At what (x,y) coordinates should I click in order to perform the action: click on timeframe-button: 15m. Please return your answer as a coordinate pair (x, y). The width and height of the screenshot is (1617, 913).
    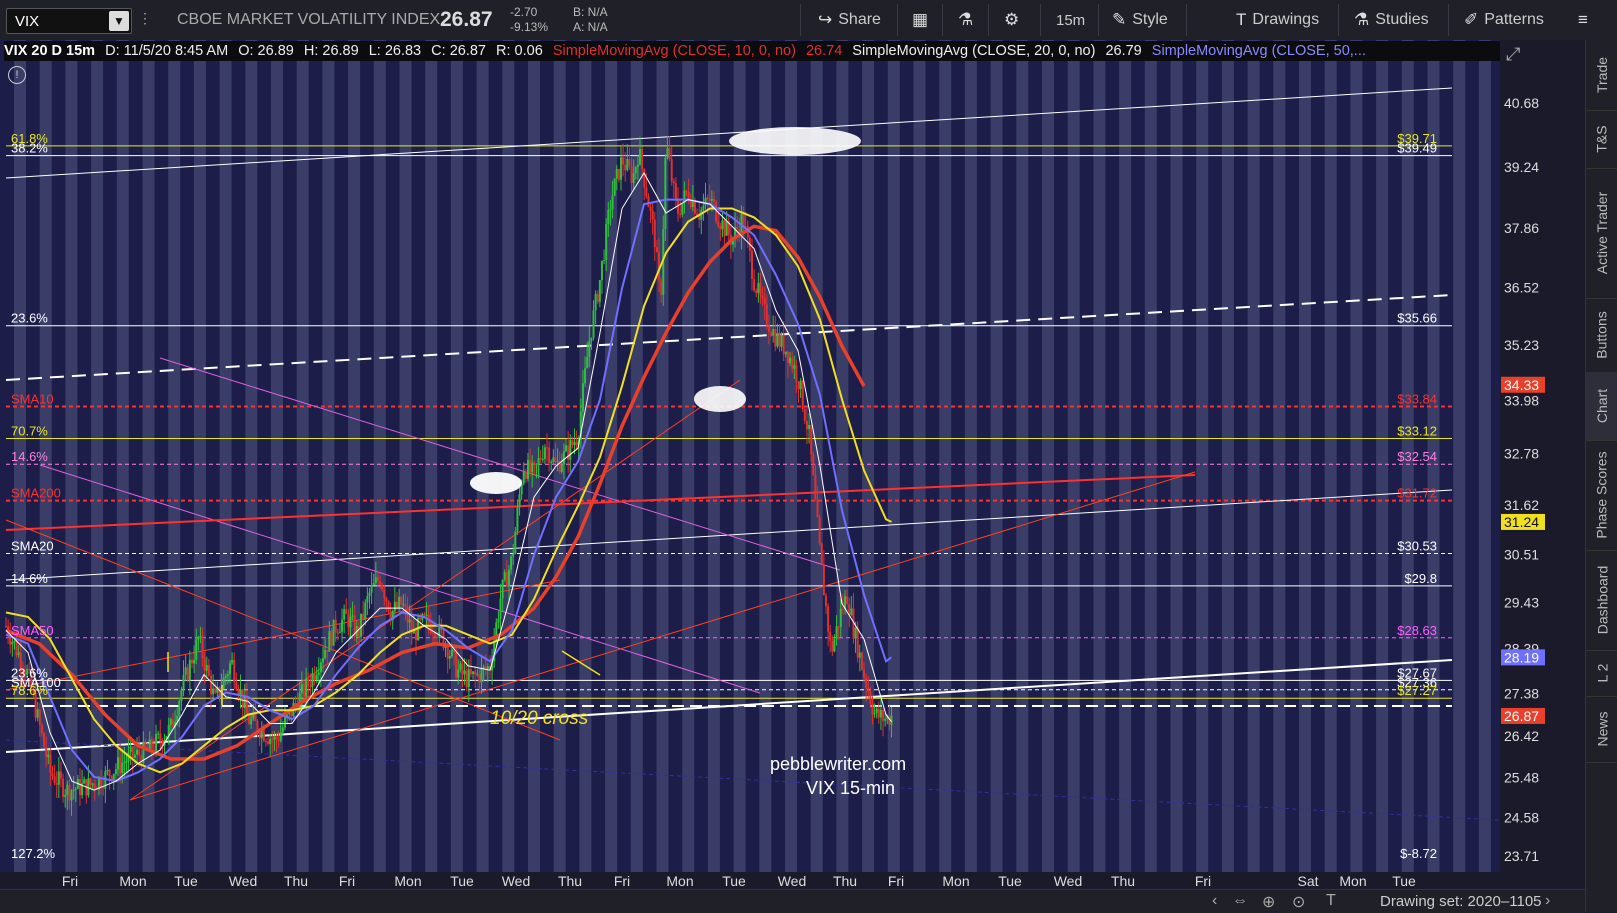
    Looking at the image, I should click on (1070, 20).